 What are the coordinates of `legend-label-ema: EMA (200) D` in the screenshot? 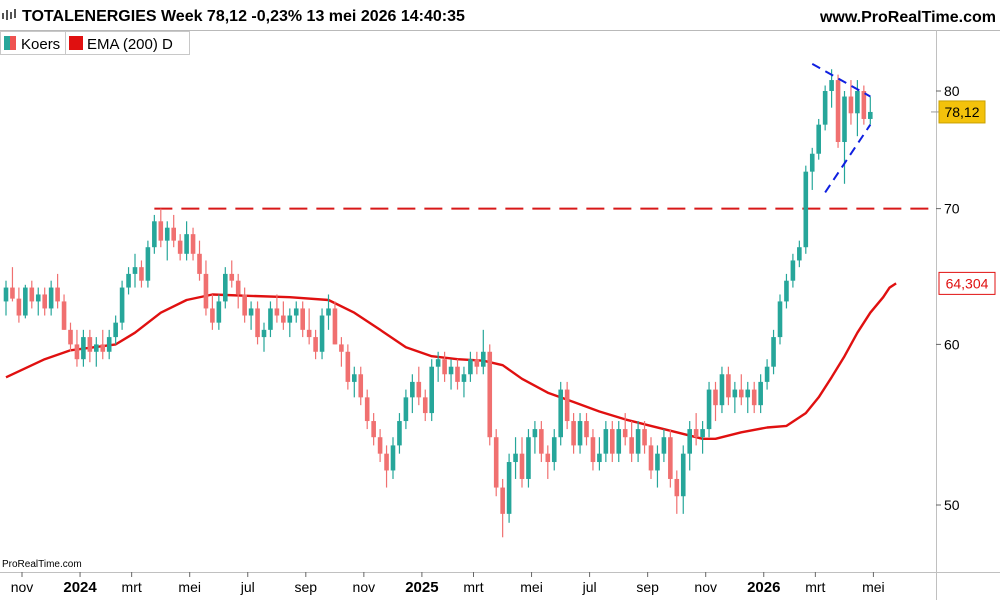 It's located at (130, 44).